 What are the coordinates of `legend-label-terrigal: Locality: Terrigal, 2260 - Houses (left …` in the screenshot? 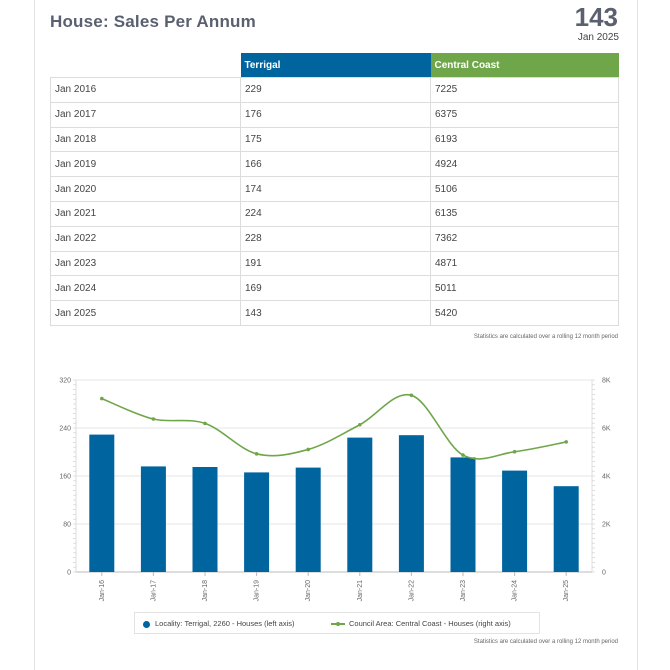 It's located at (225, 623).